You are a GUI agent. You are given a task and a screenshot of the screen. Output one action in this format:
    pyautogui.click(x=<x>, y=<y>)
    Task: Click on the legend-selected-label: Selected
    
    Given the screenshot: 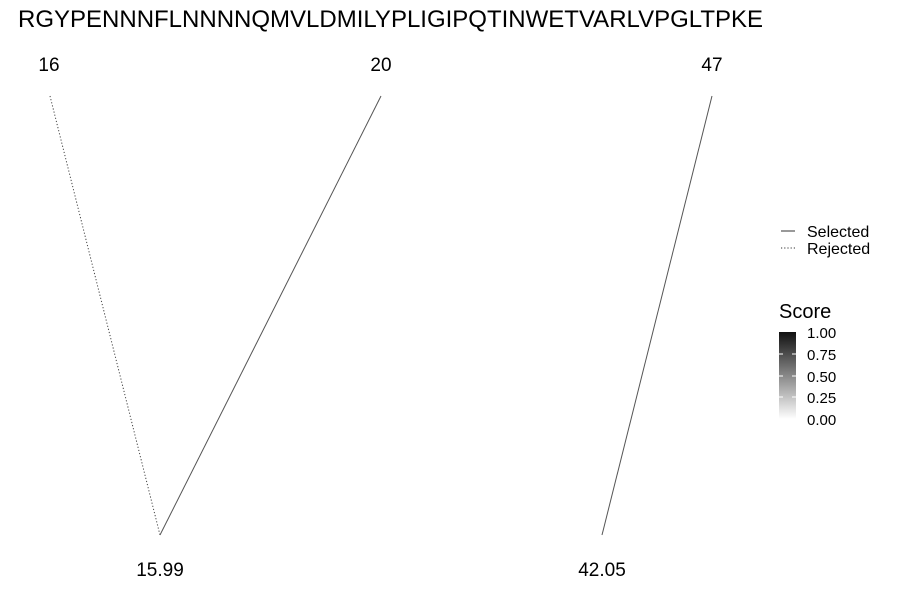 What is the action you would take?
    pyautogui.click(x=838, y=232)
    